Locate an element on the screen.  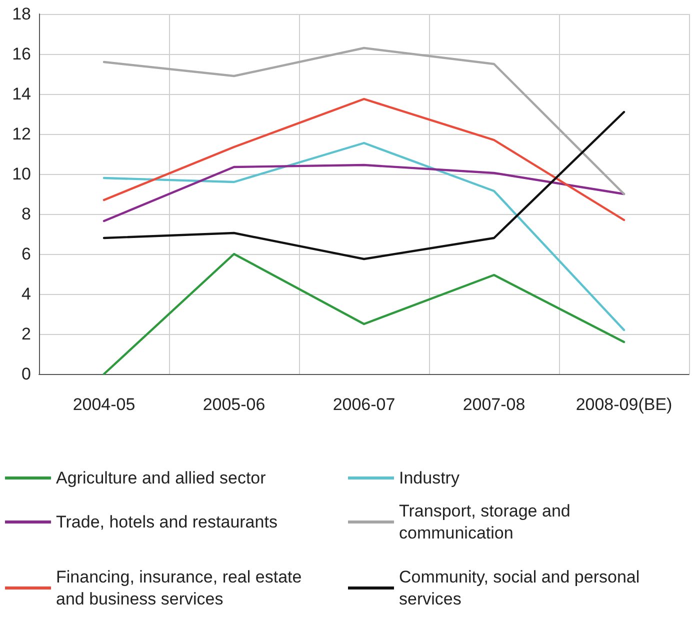
y-tick-label: 10 is located at coordinates (21, 174).